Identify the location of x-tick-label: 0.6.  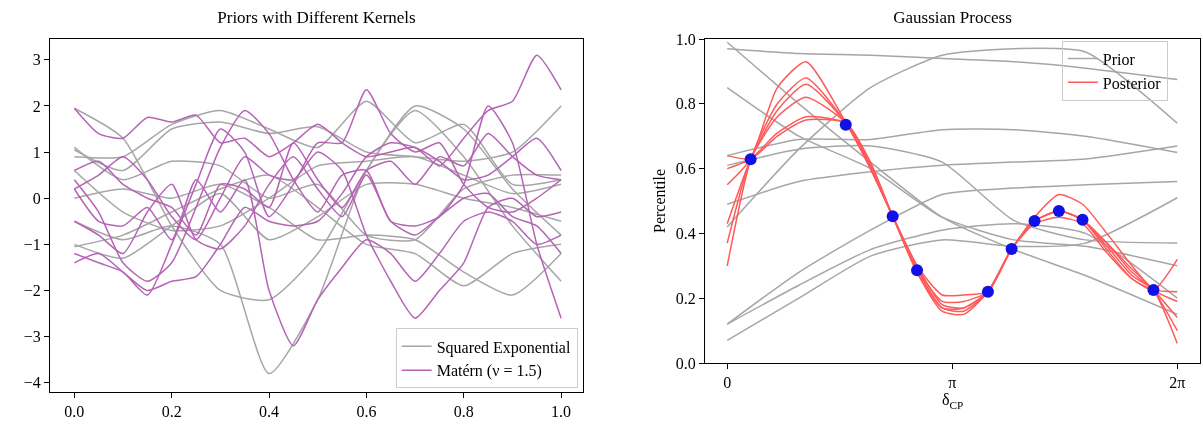
(366, 412).